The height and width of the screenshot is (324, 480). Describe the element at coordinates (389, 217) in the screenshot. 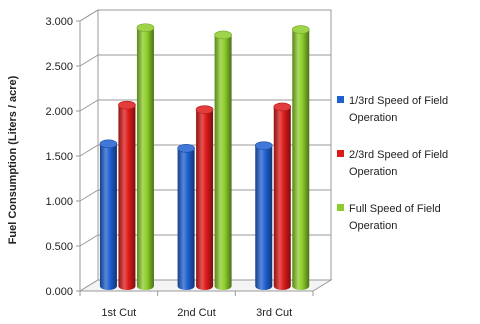

I see `legend-item: Full Speed of Field Operation` at that location.